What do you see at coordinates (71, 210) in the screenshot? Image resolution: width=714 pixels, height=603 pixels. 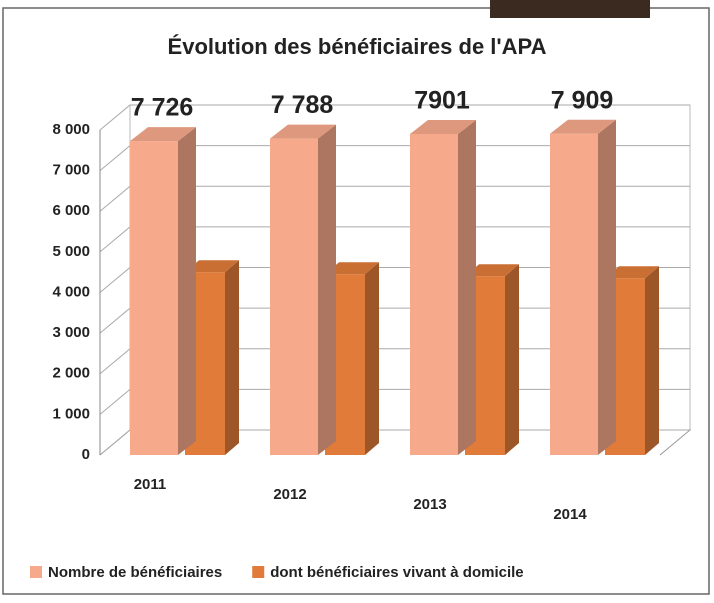 I see `y-tick-label: 6 000` at bounding box center [71, 210].